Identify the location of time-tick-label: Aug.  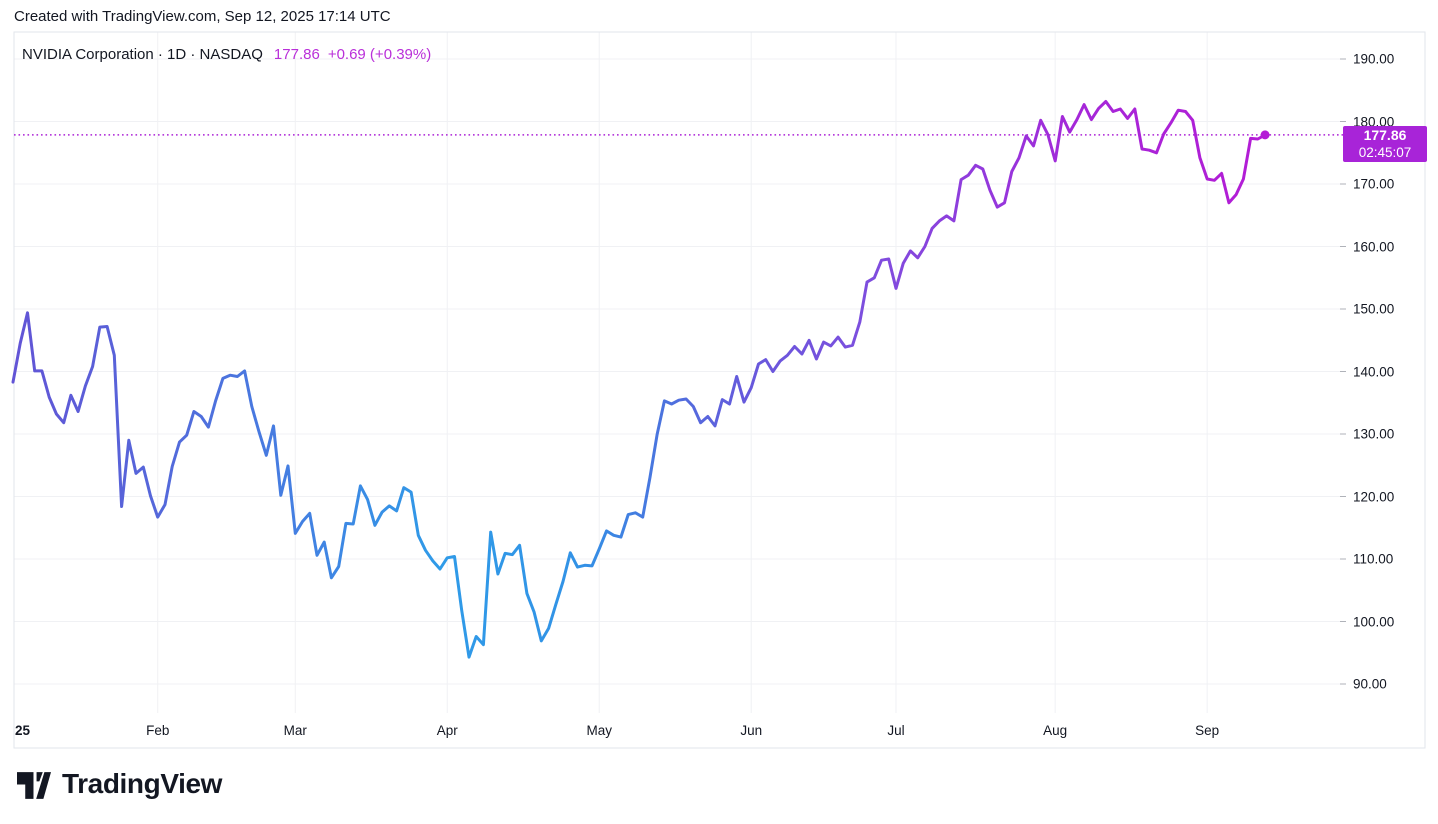
(1055, 730).